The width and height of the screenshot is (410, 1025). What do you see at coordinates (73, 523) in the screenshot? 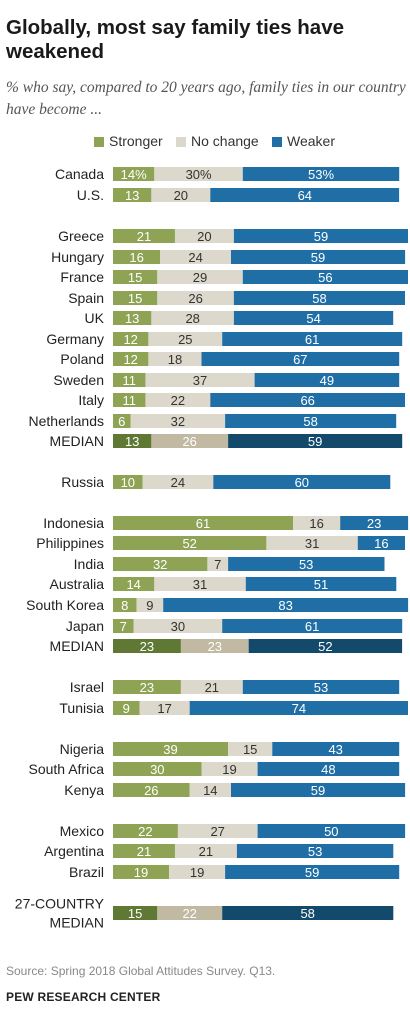
I see `category-label: Indonesia` at bounding box center [73, 523].